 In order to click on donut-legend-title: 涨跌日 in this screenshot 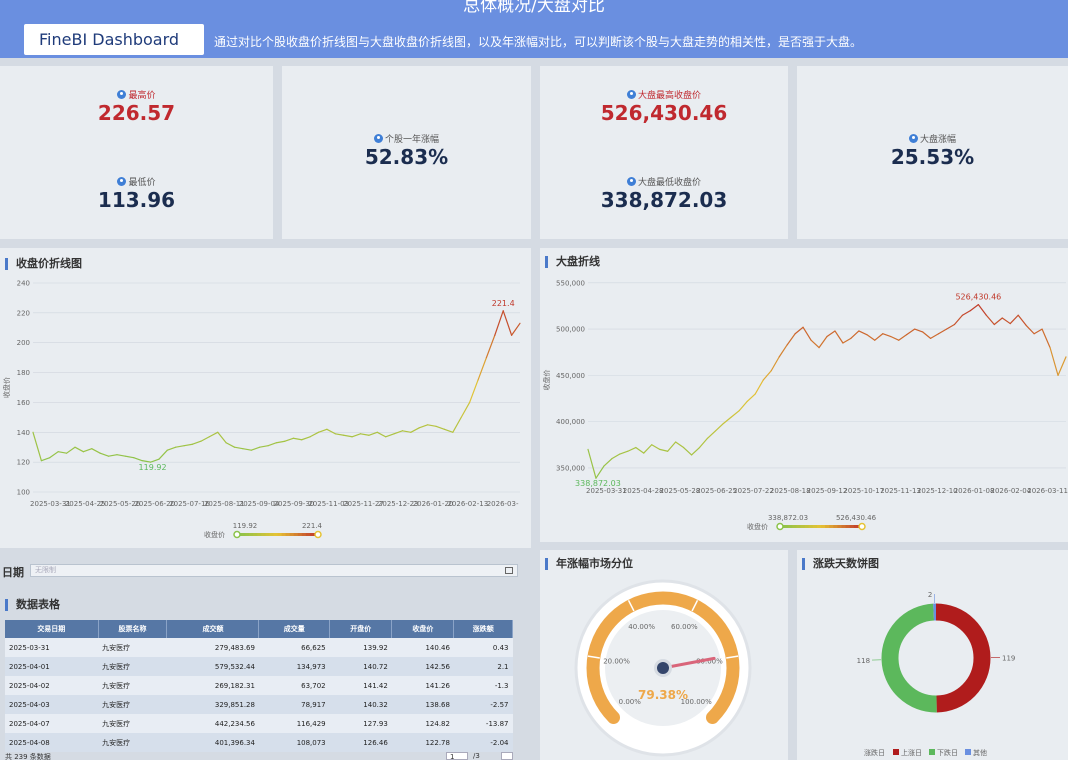, I will do `click(874, 752)`.